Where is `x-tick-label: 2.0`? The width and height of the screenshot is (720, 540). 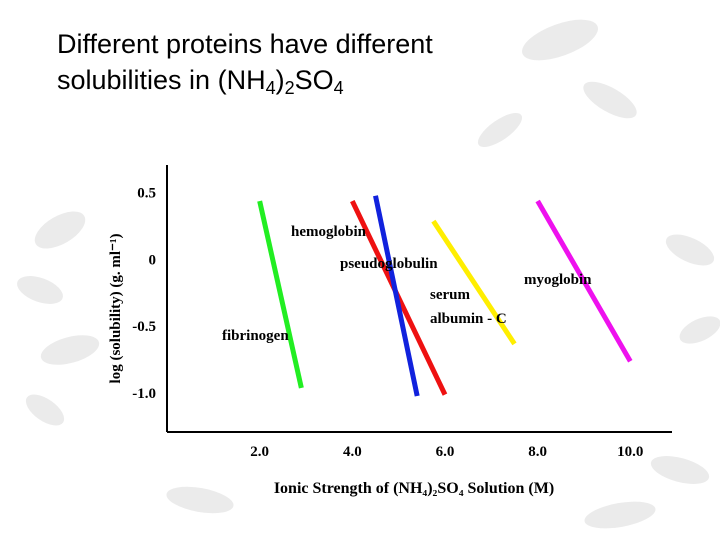
x-tick-label: 2.0 is located at coordinates (259, 452).